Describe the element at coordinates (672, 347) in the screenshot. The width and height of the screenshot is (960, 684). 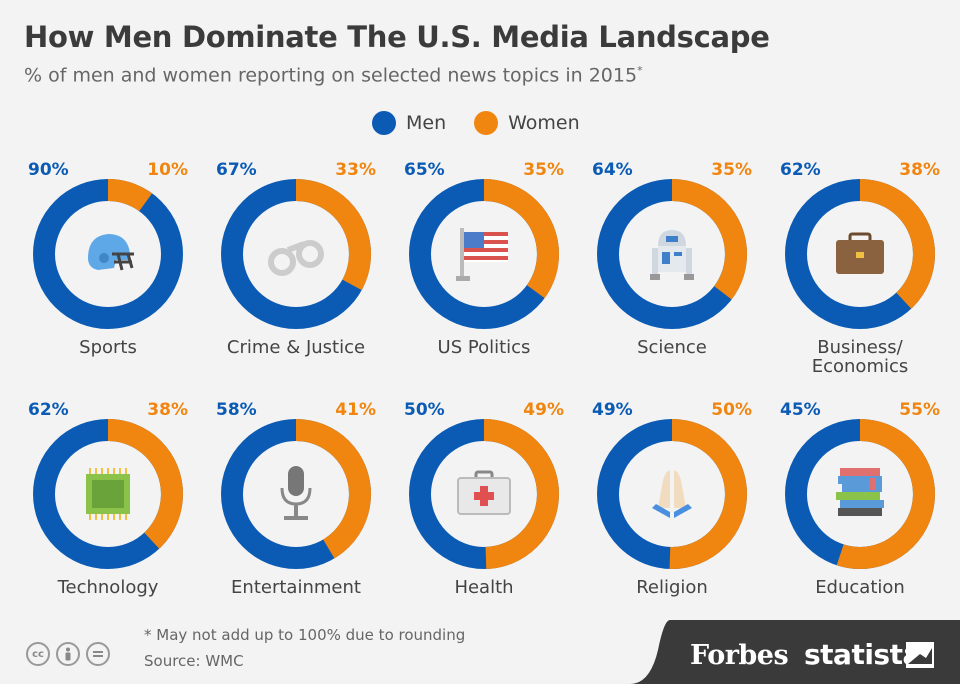
I see `topic-label: Science` at that location.